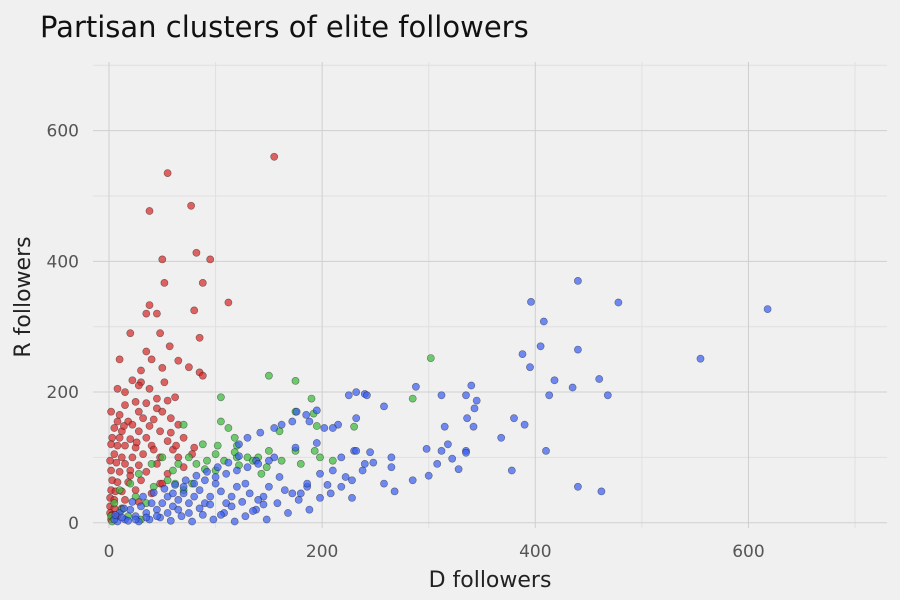 The image size is (900, 600). What do you see at coordinates (322, 552) in the screenshot?
I see `x-tick-label: 200` at bounding box center [322, 552].